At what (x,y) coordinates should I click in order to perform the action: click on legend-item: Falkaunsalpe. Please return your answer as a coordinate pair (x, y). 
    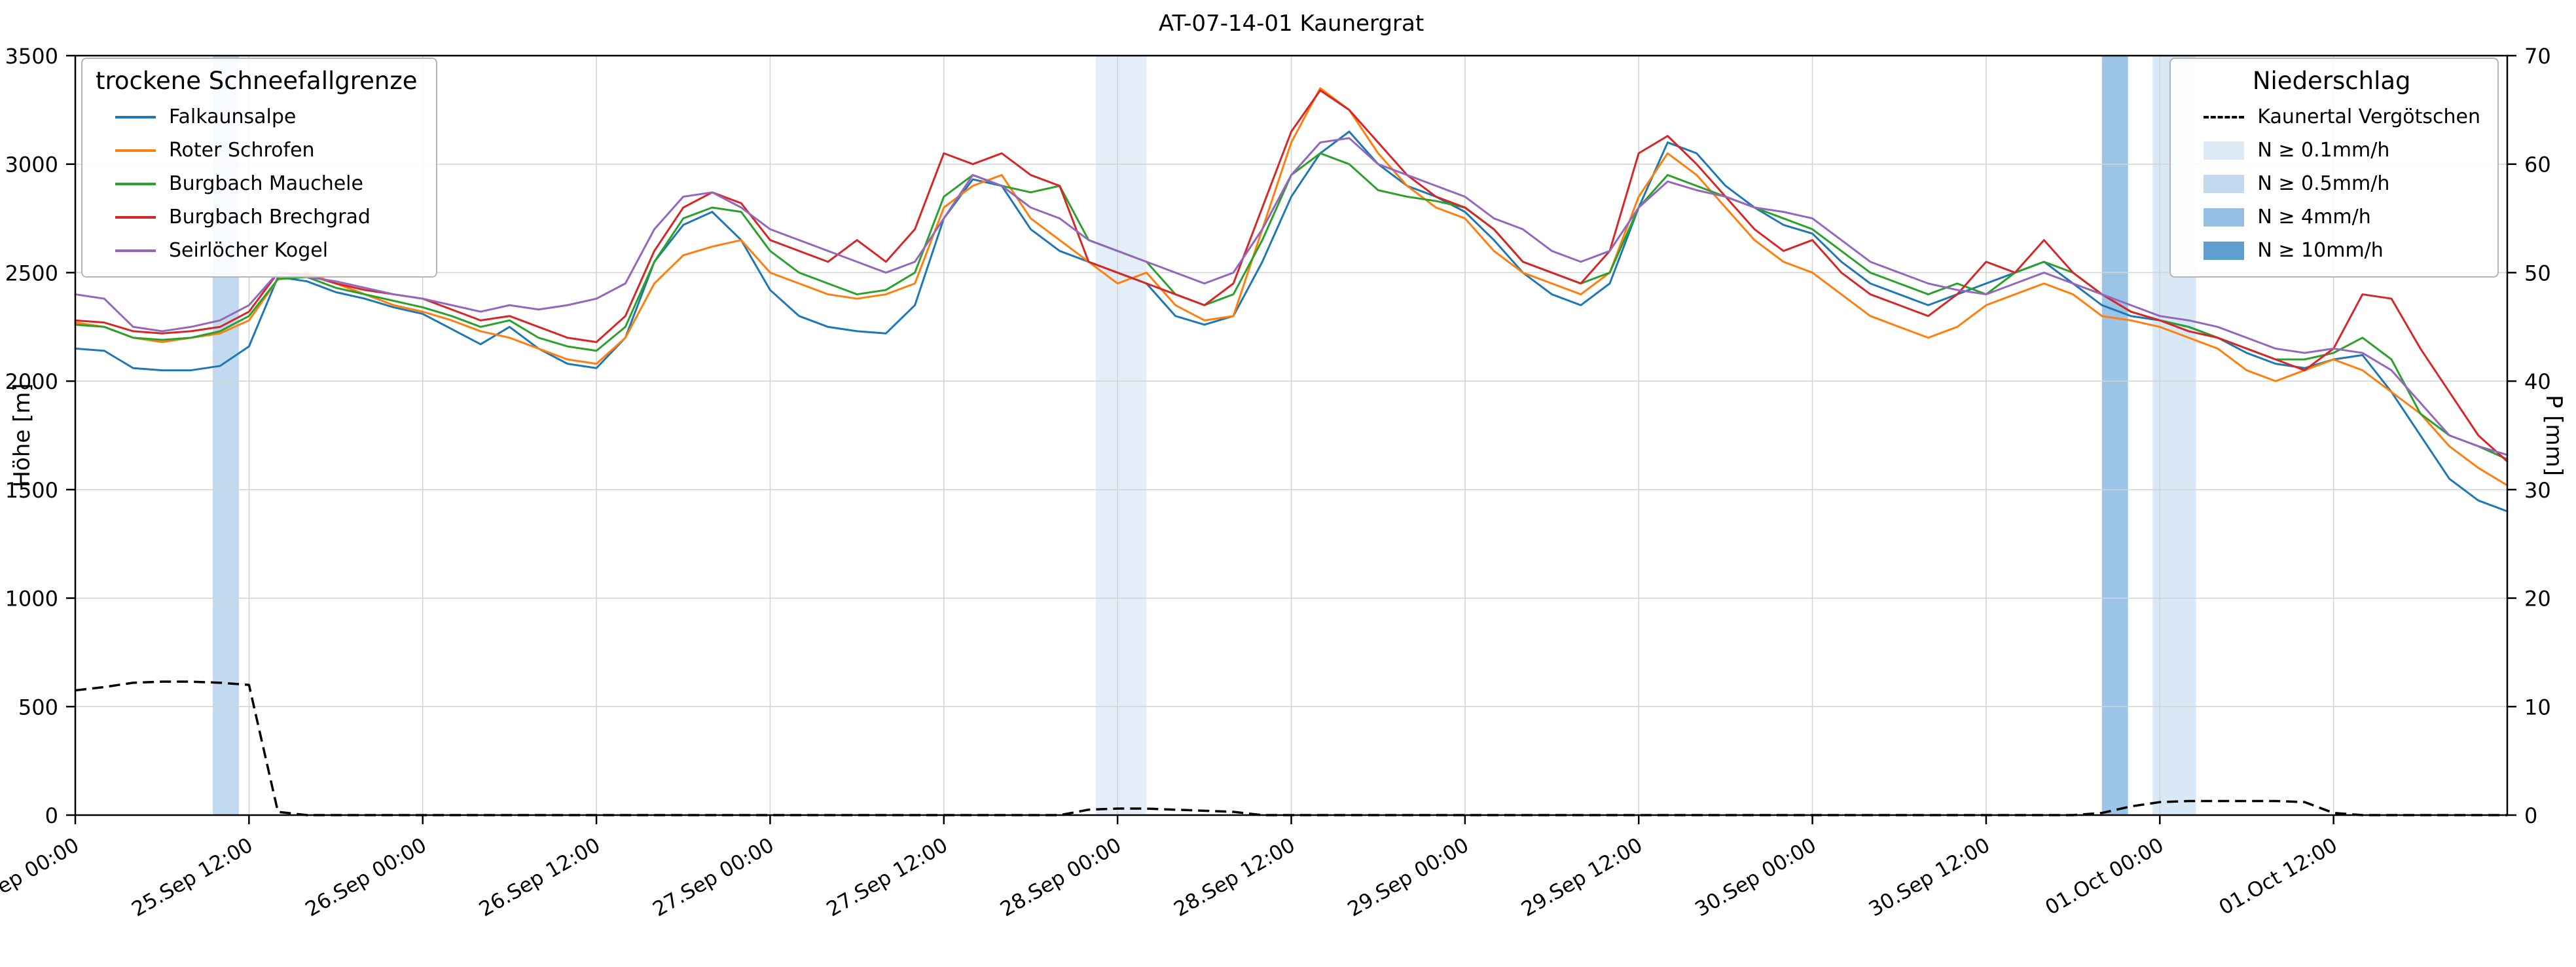
    Looking at the image, I should click on (256, 117).